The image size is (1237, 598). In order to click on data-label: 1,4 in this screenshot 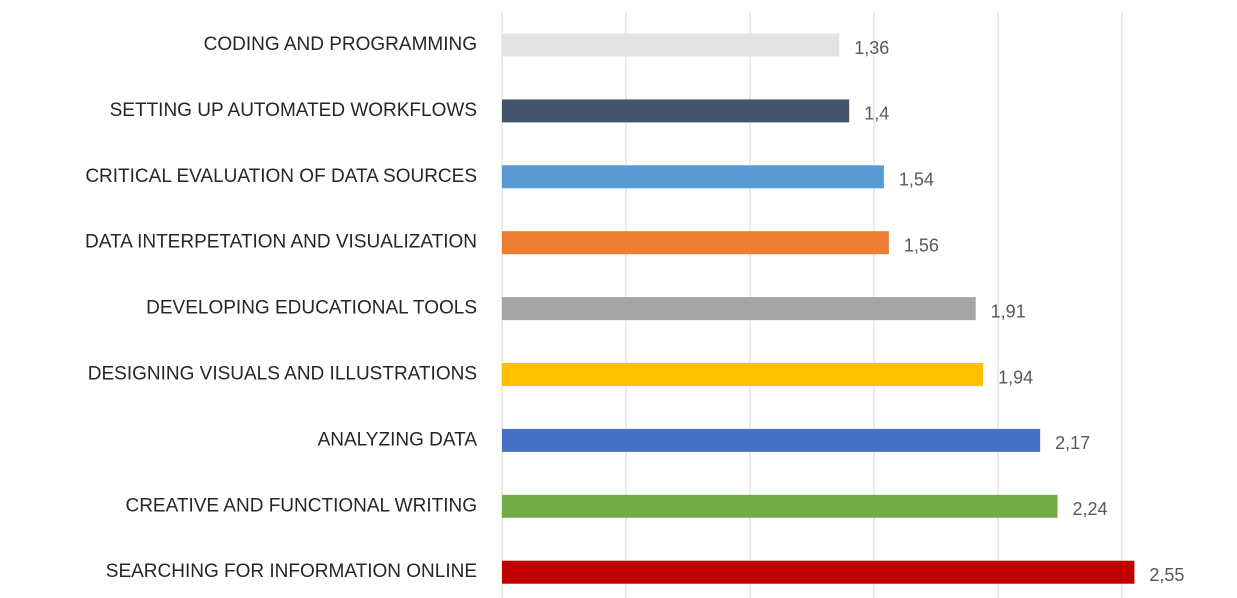, I will do `click(876, 114)`.